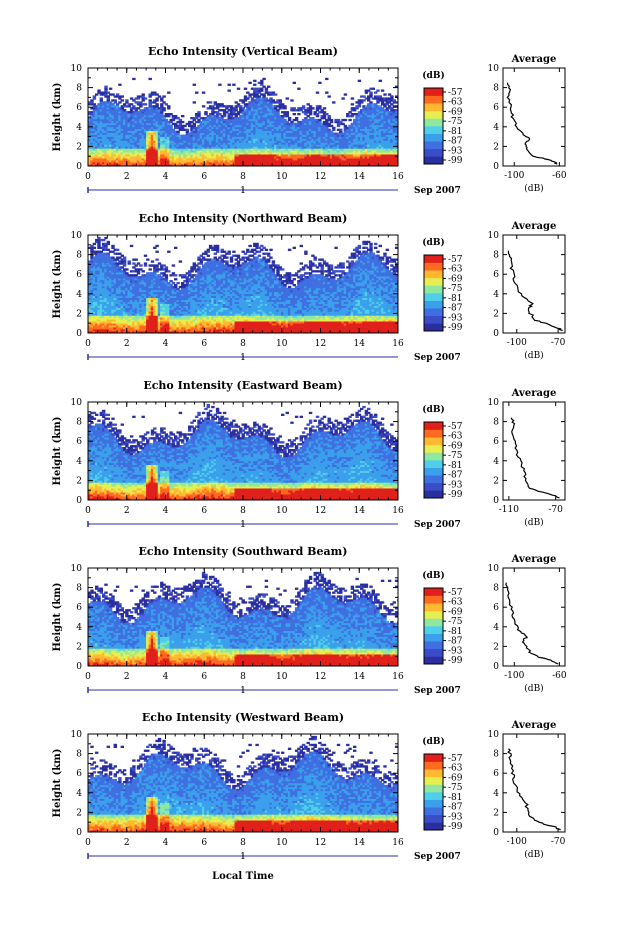  I want to click on average-frame, so click(534, 117).